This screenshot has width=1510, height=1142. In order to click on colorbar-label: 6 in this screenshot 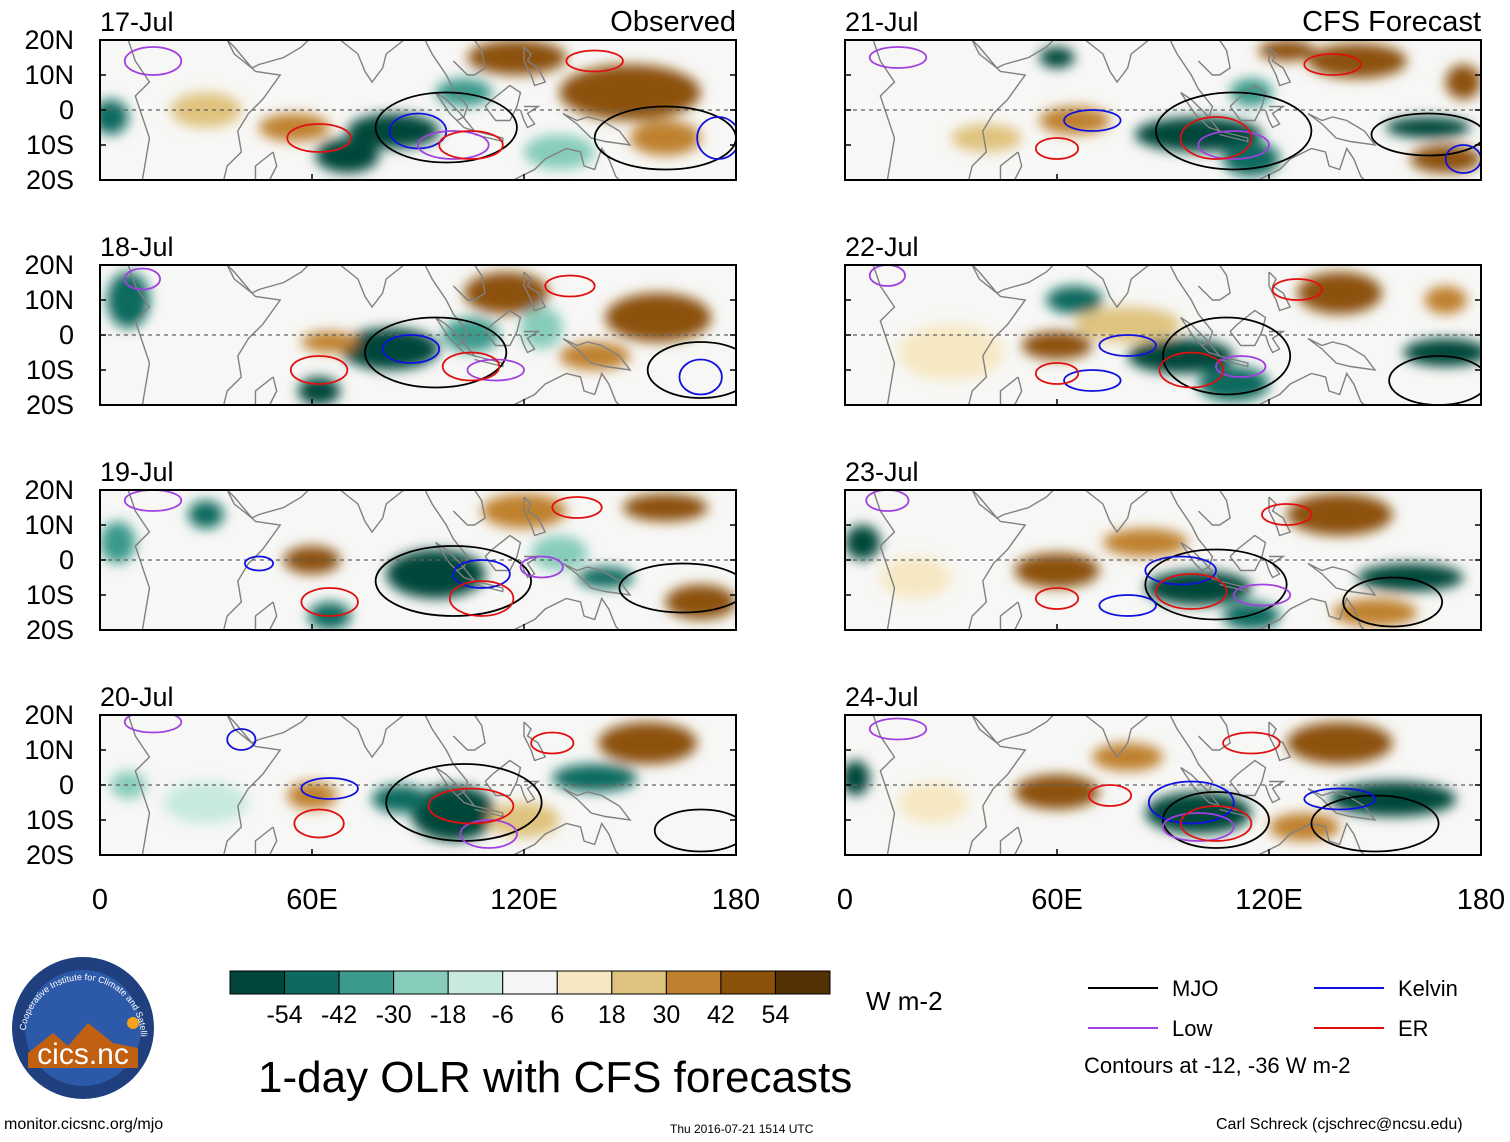, I will do `click(557, 1015)`.